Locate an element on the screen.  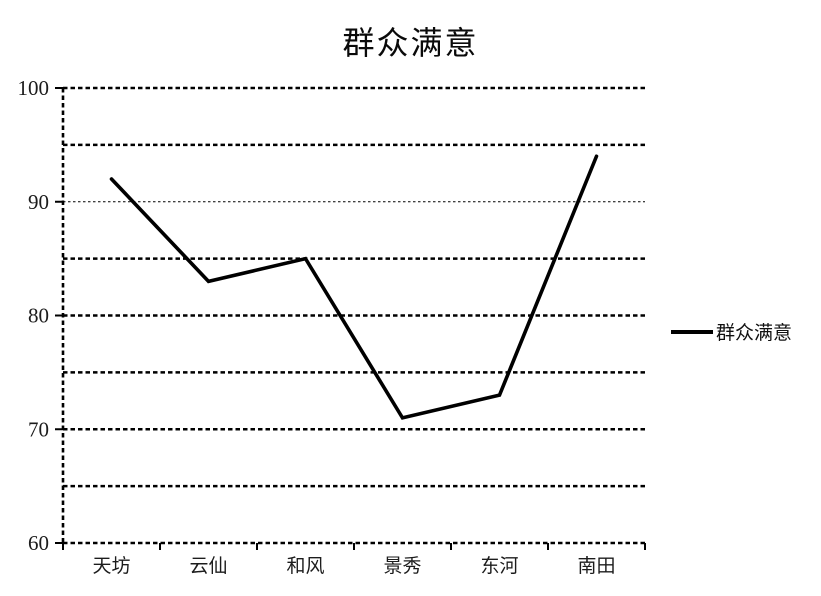
y-tick-label: 90 is located at coordinates (38, 202).